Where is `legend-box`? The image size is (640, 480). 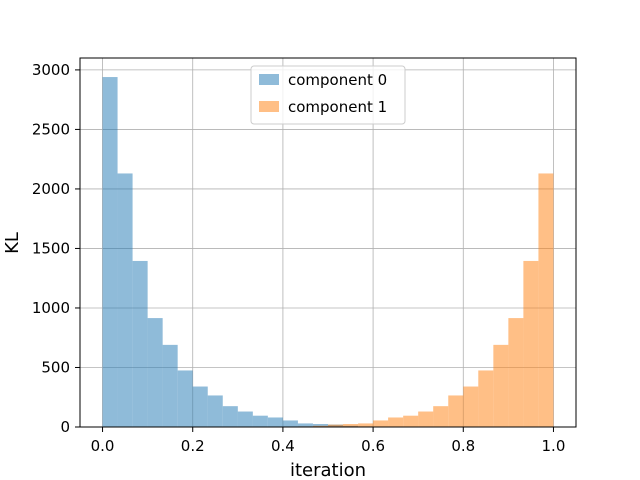 legend-box is located at coordinates (328, 95).